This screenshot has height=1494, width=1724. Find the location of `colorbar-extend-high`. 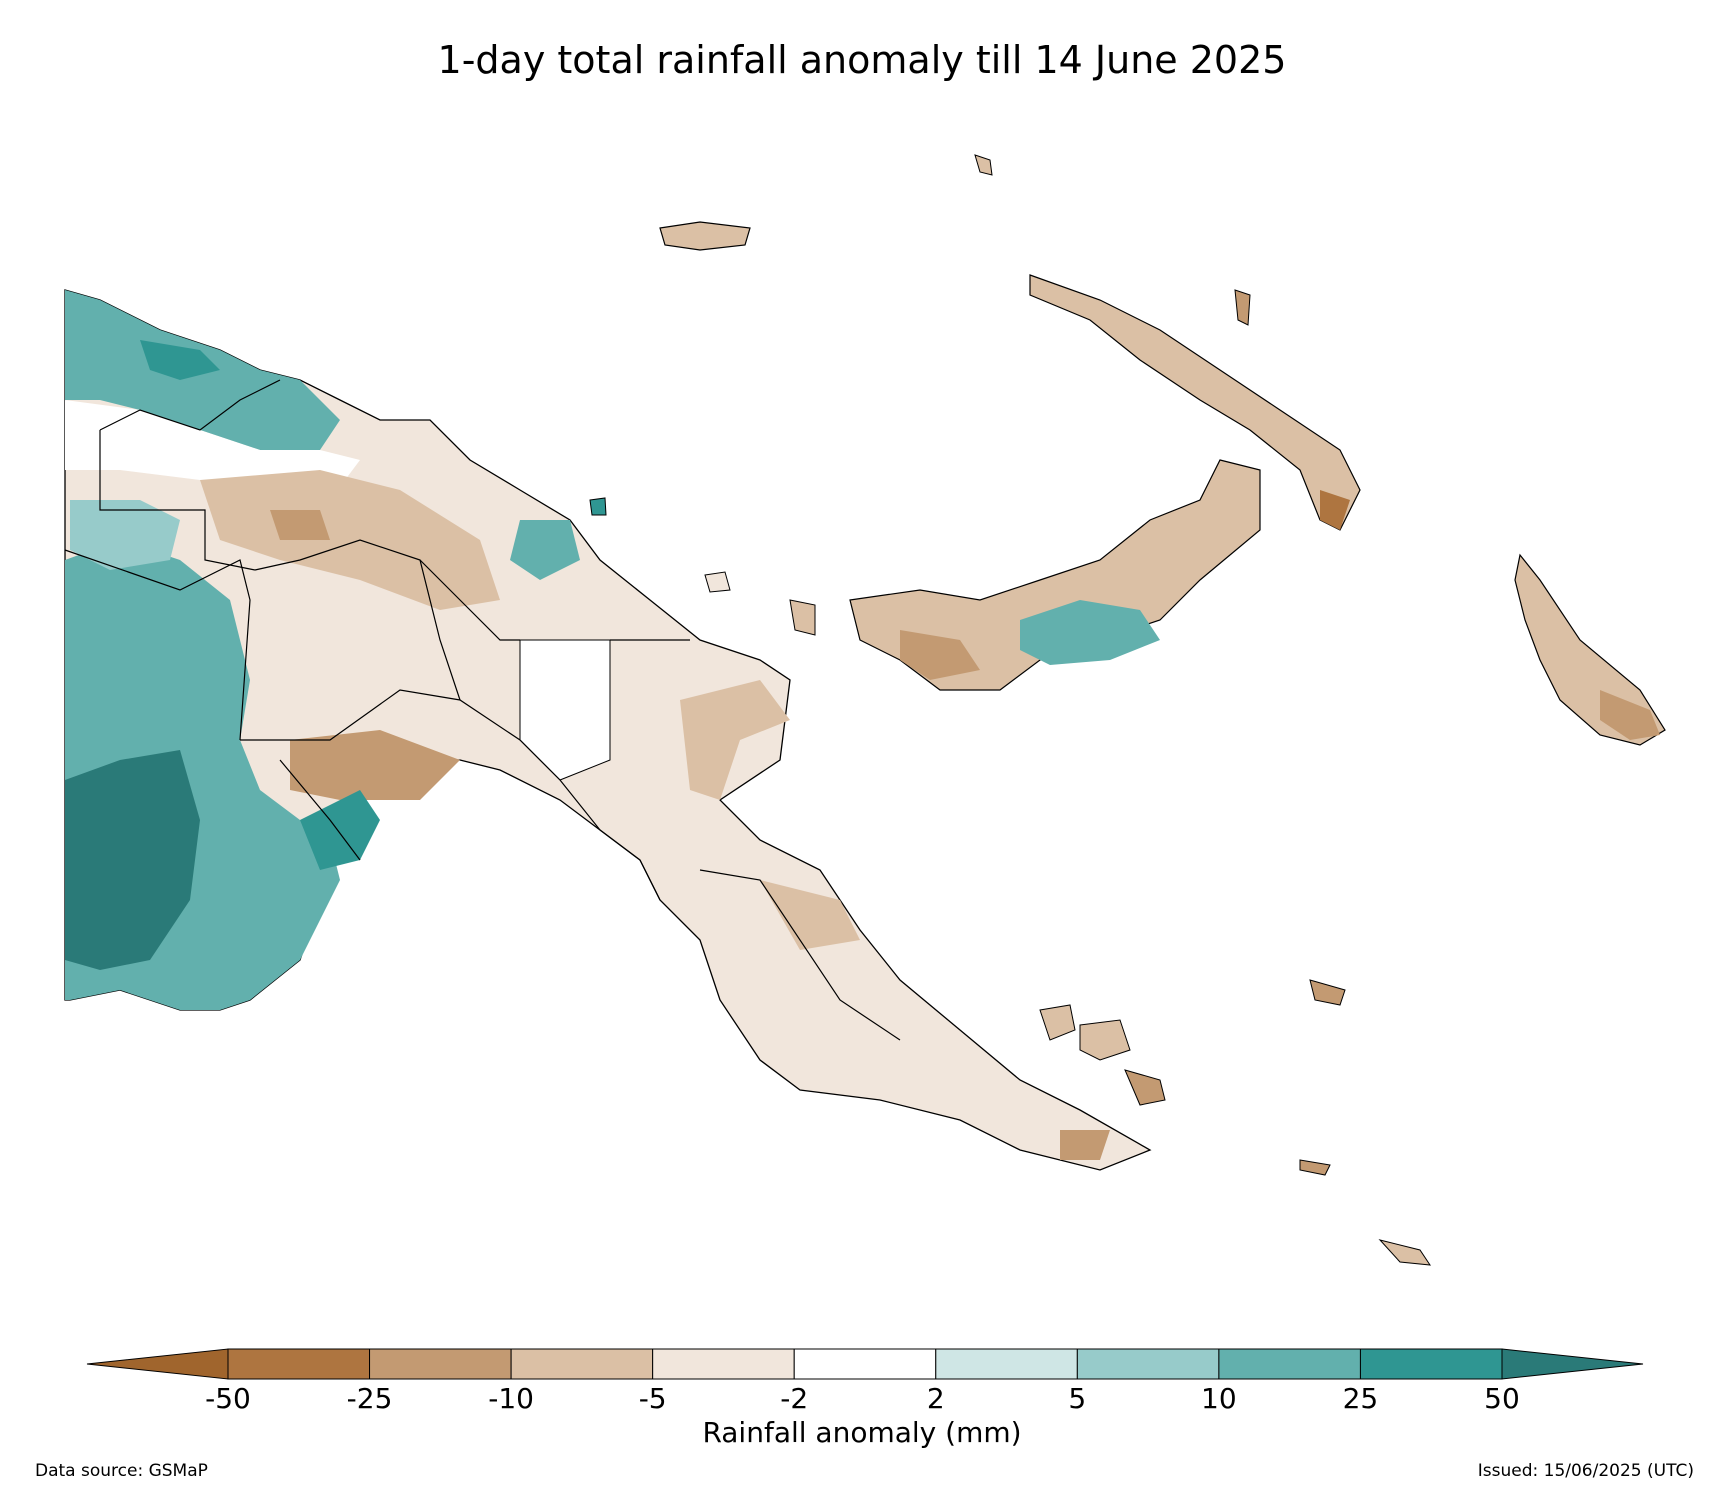

colorbar-extend-high is located at coordinates (1572, 1364).